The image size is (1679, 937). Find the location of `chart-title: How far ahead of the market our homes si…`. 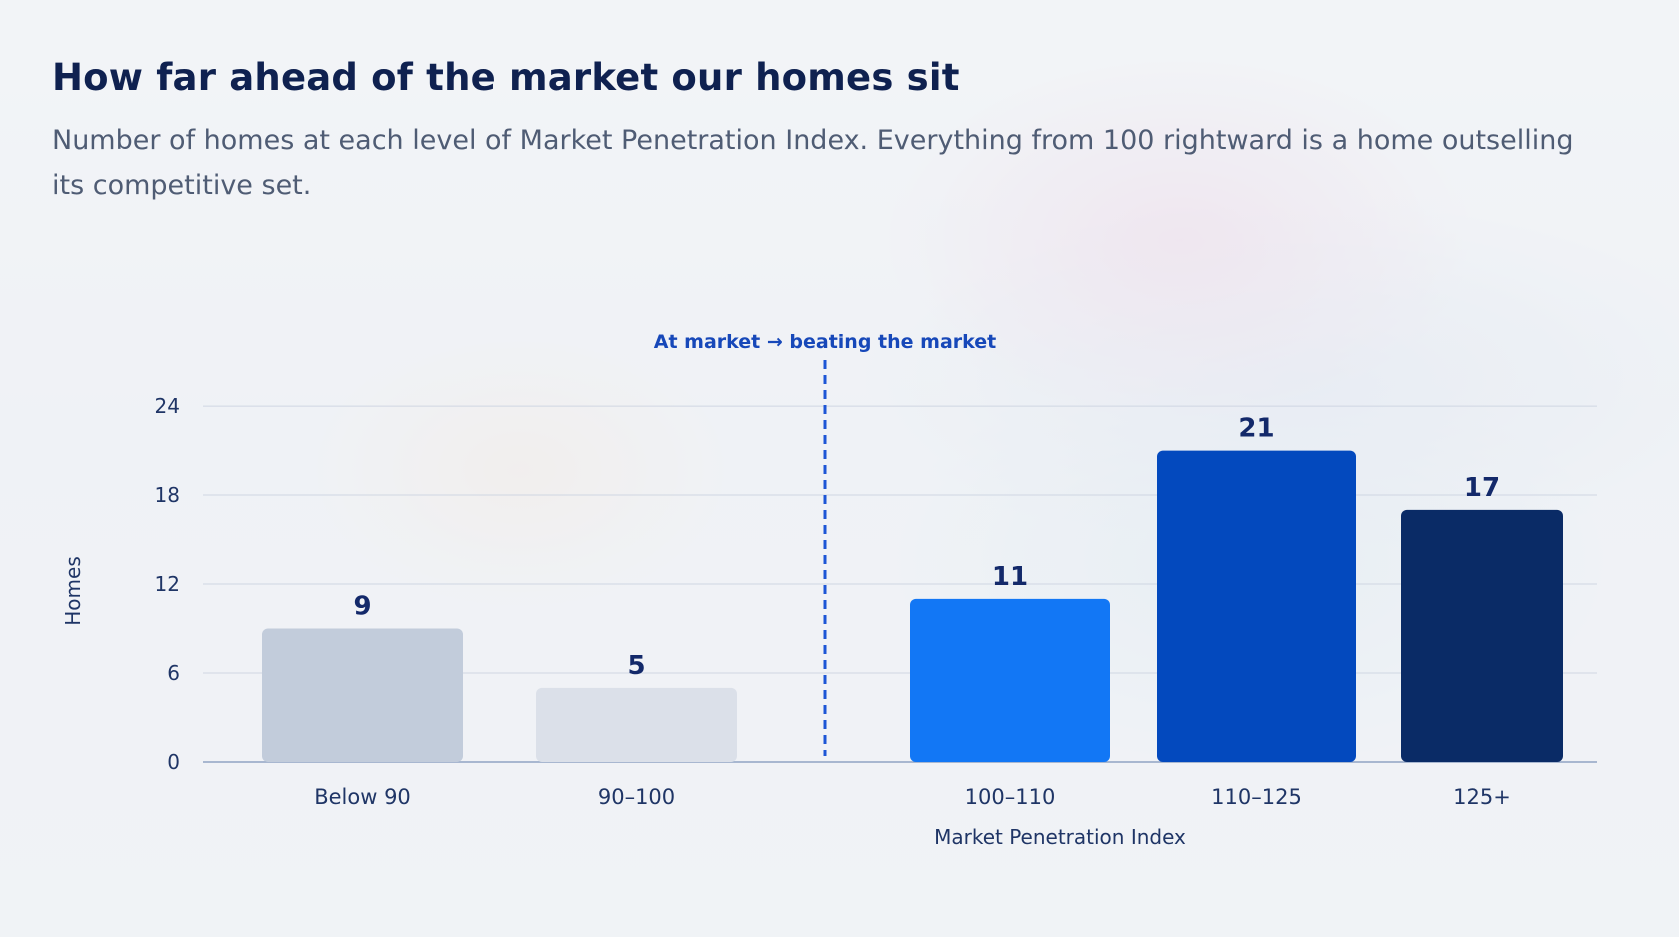

chart-title: How far ahead of the market our homes si… is located at coordinates (506, 77).